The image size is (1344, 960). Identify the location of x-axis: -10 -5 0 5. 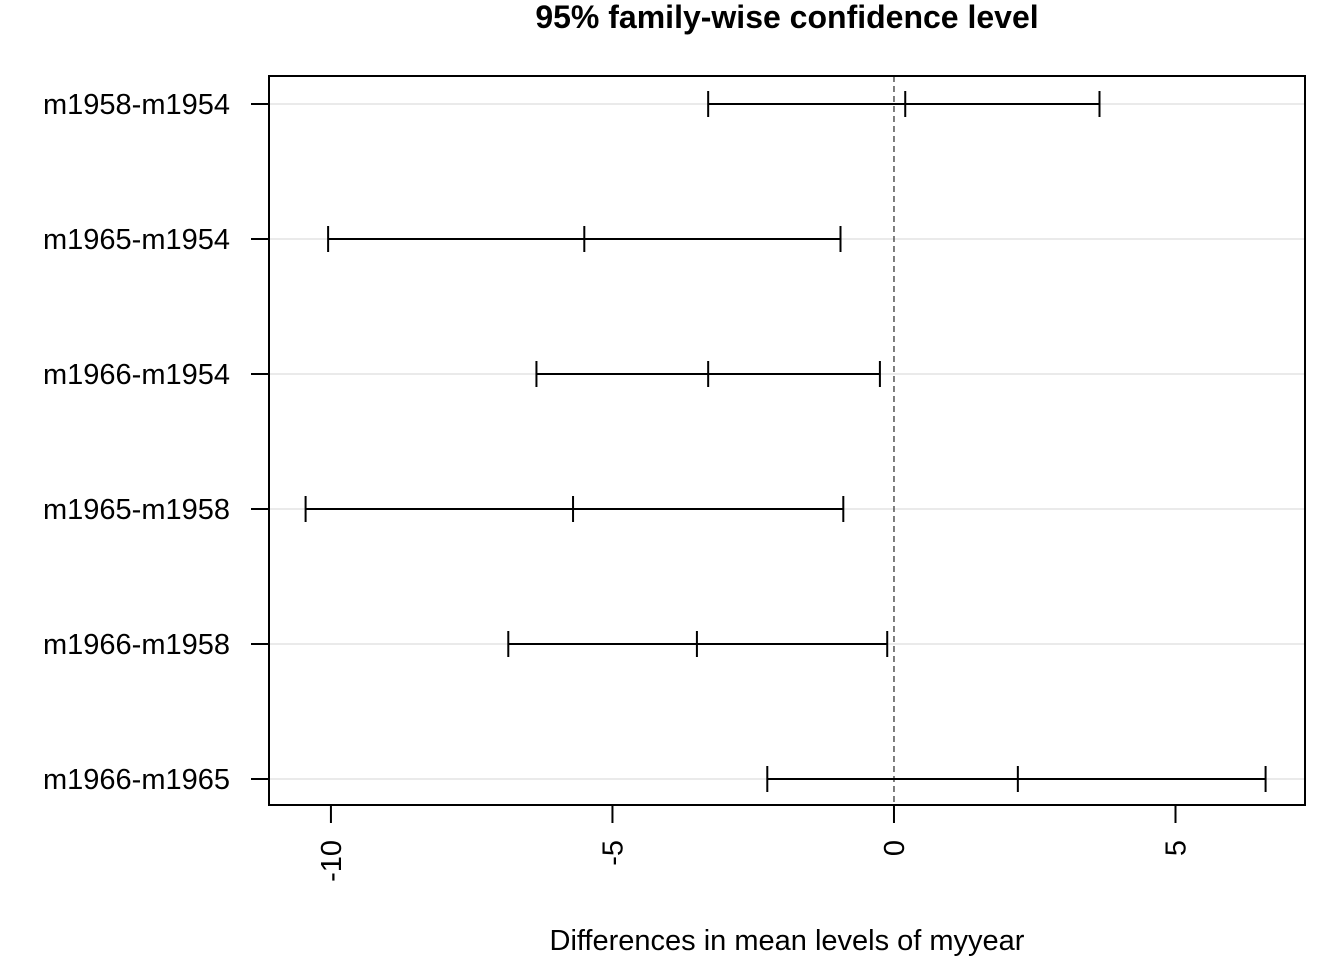
(754, 843).